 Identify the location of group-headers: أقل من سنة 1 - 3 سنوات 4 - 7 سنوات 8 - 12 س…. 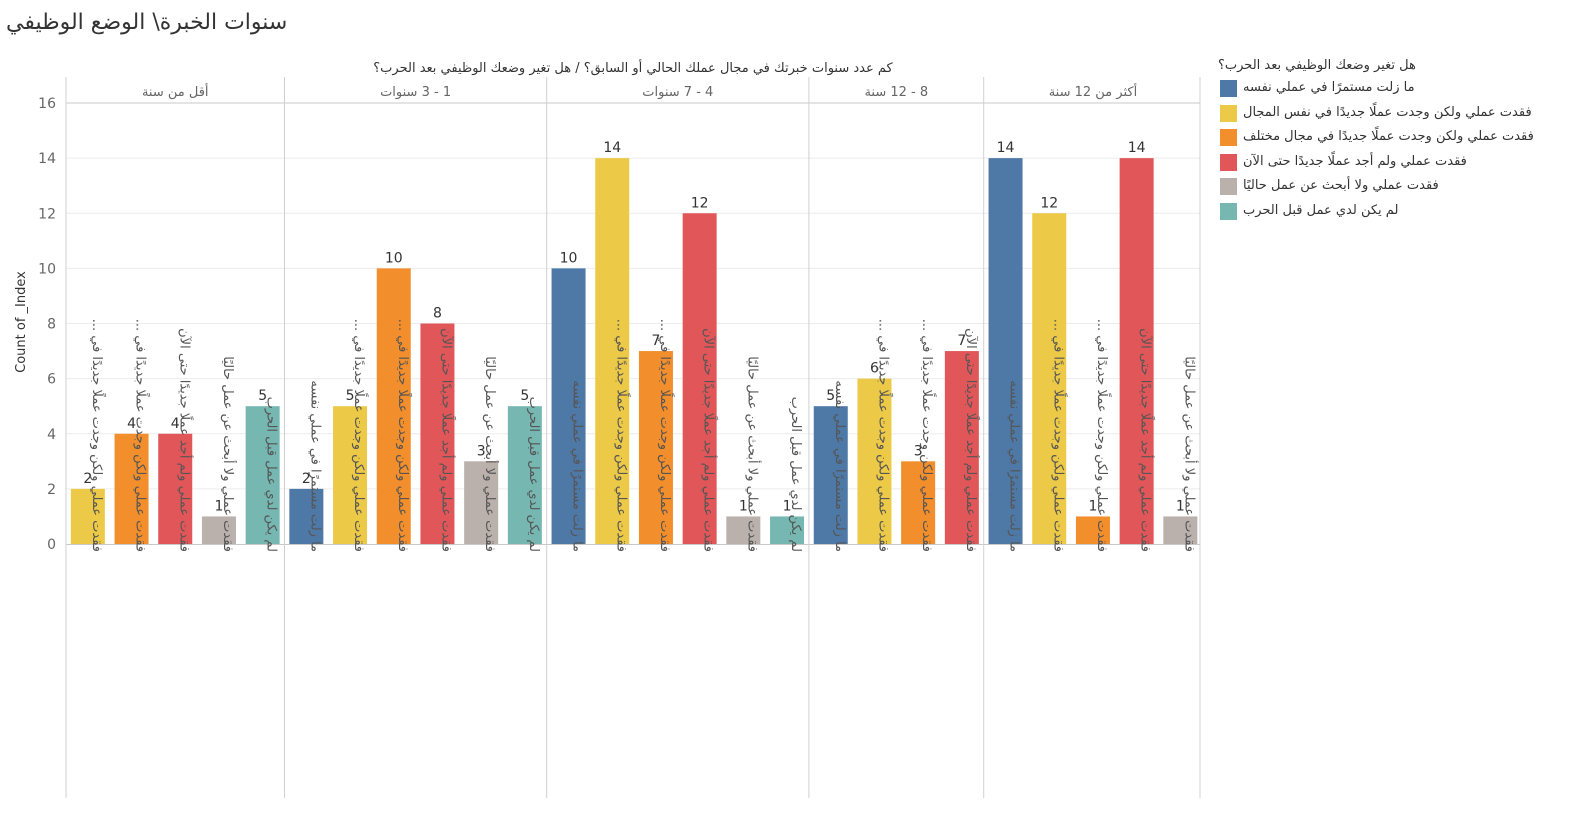
(639, 91).